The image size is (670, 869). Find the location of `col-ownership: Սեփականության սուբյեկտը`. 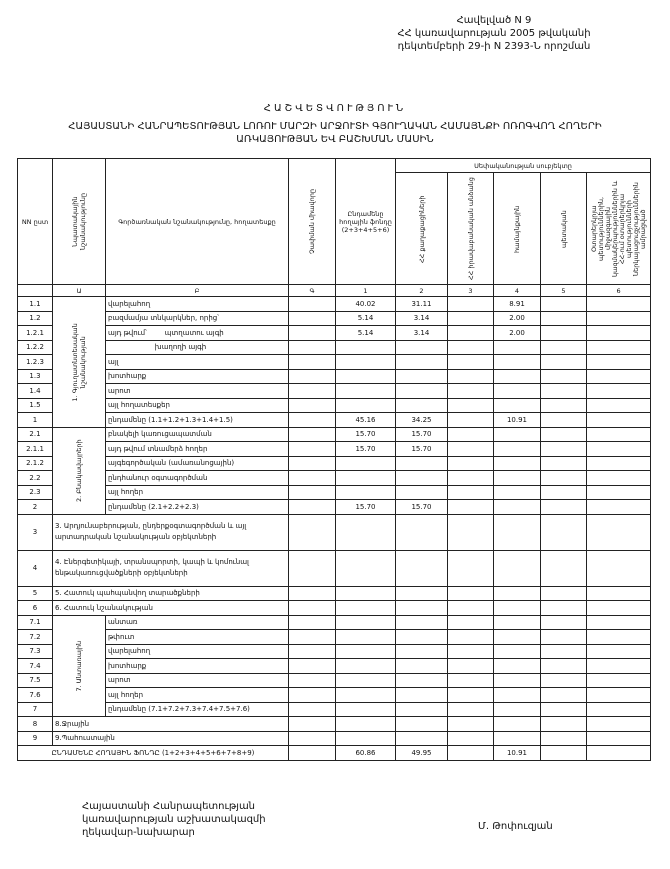

col-ownership: Սեփականության սուբյեկտը is located at coordinates (523, 165).